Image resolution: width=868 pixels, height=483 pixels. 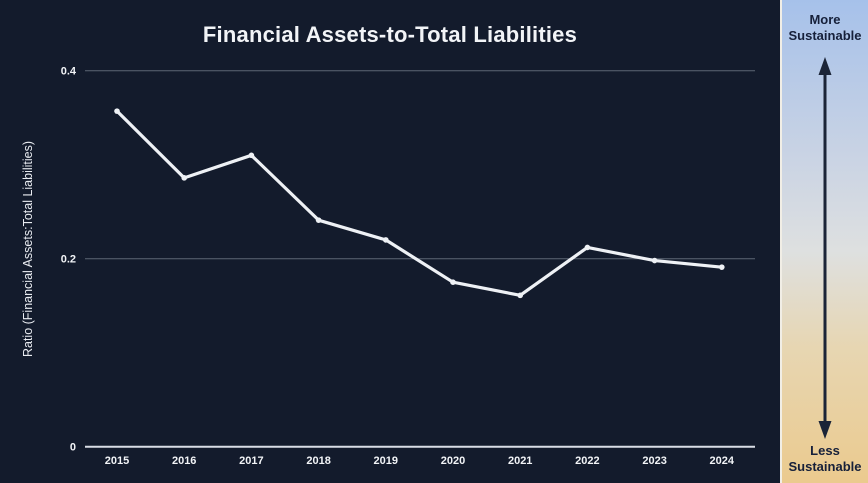 I want to click on x-tick-label: 2024, so click(x=722, y=461).